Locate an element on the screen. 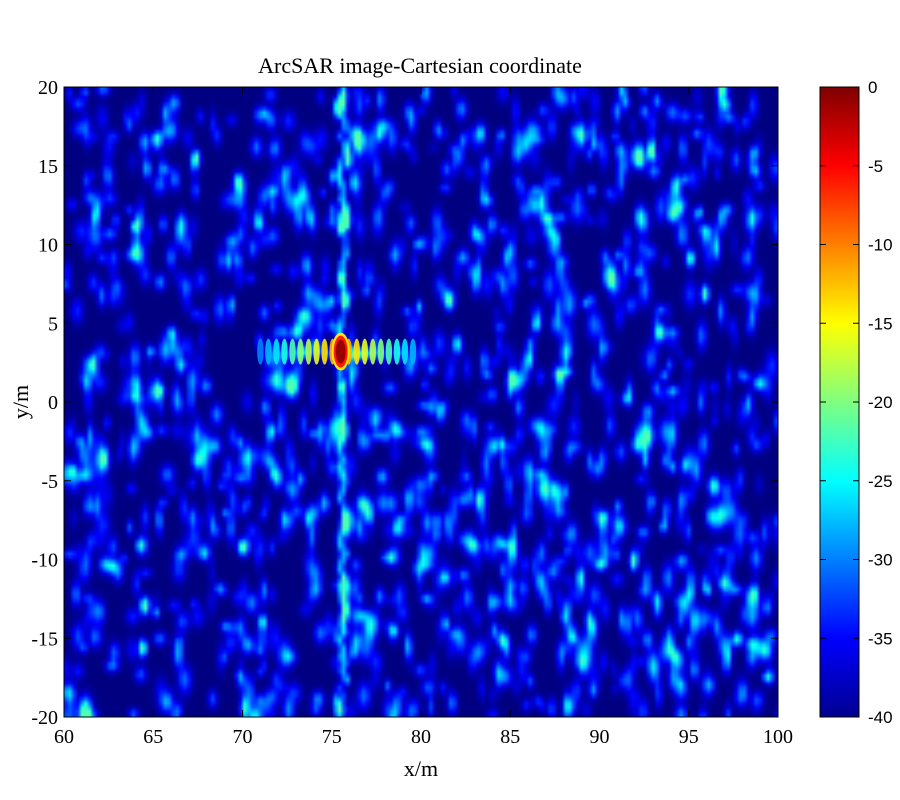 This screenshot has height=800, width=900. y-tick-label: -10 is located at coordinates (44, 561).